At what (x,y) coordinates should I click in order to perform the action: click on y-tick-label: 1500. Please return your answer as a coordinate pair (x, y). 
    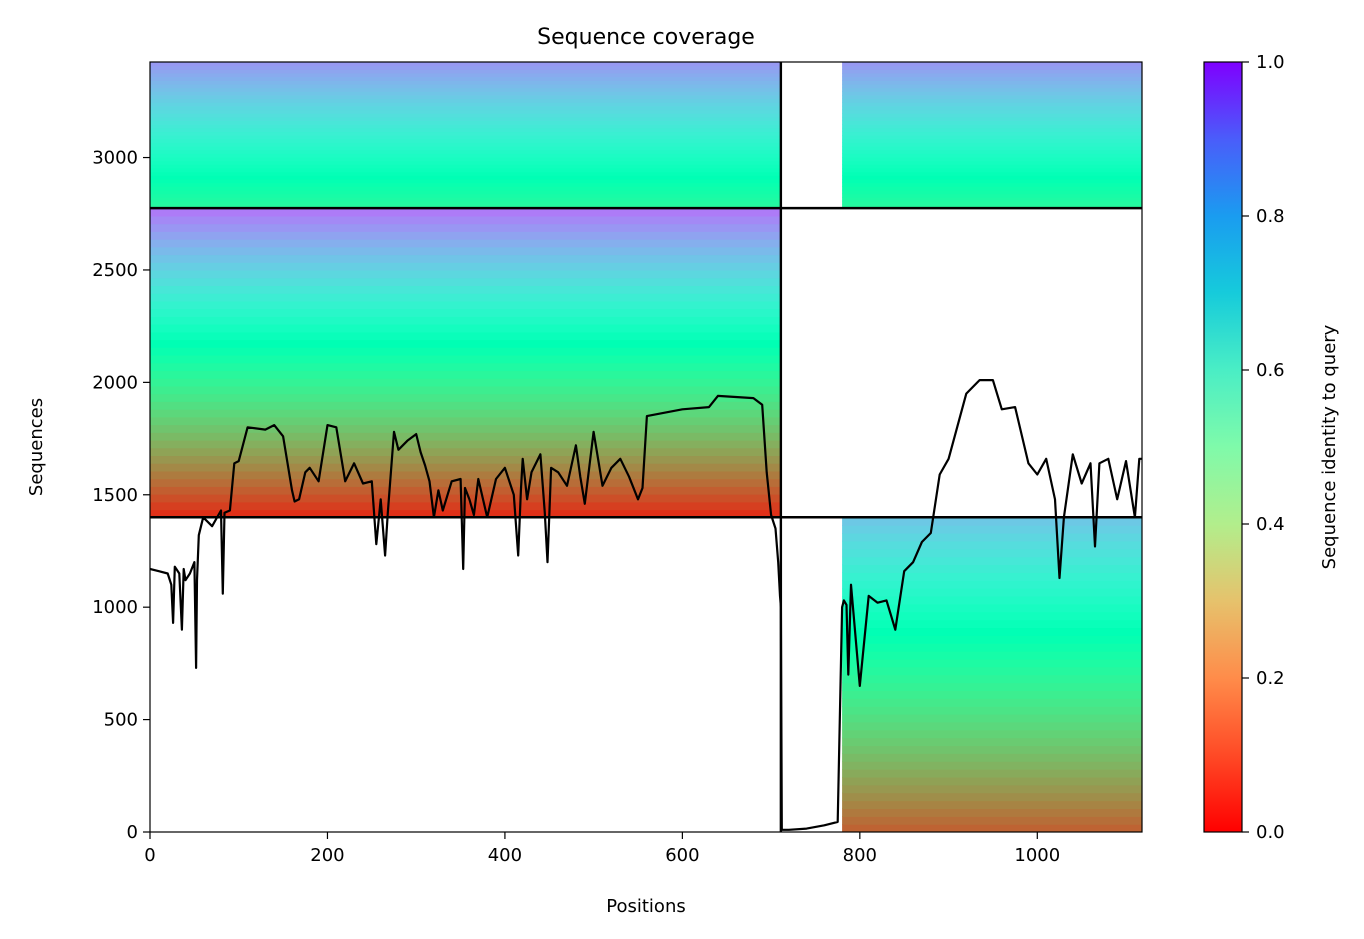
    Looking at the image, I should click on (115, 495).